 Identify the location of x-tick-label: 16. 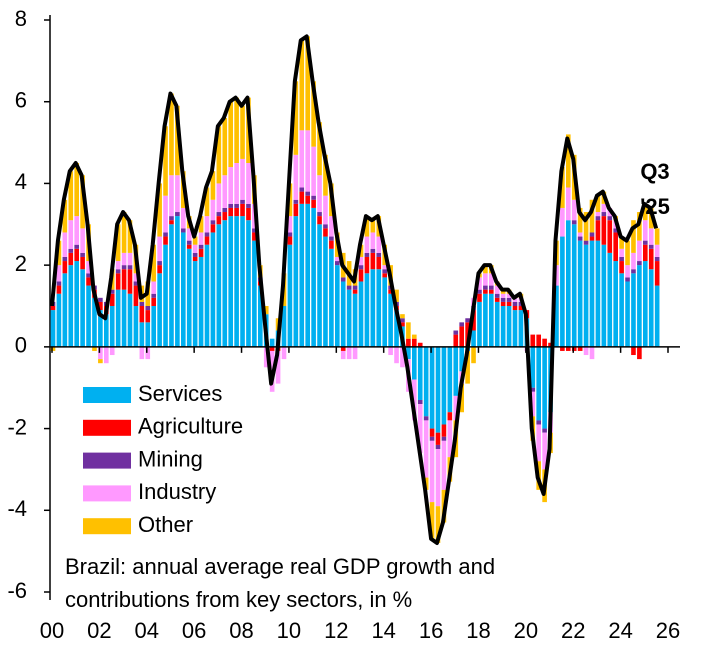
(431, 630).